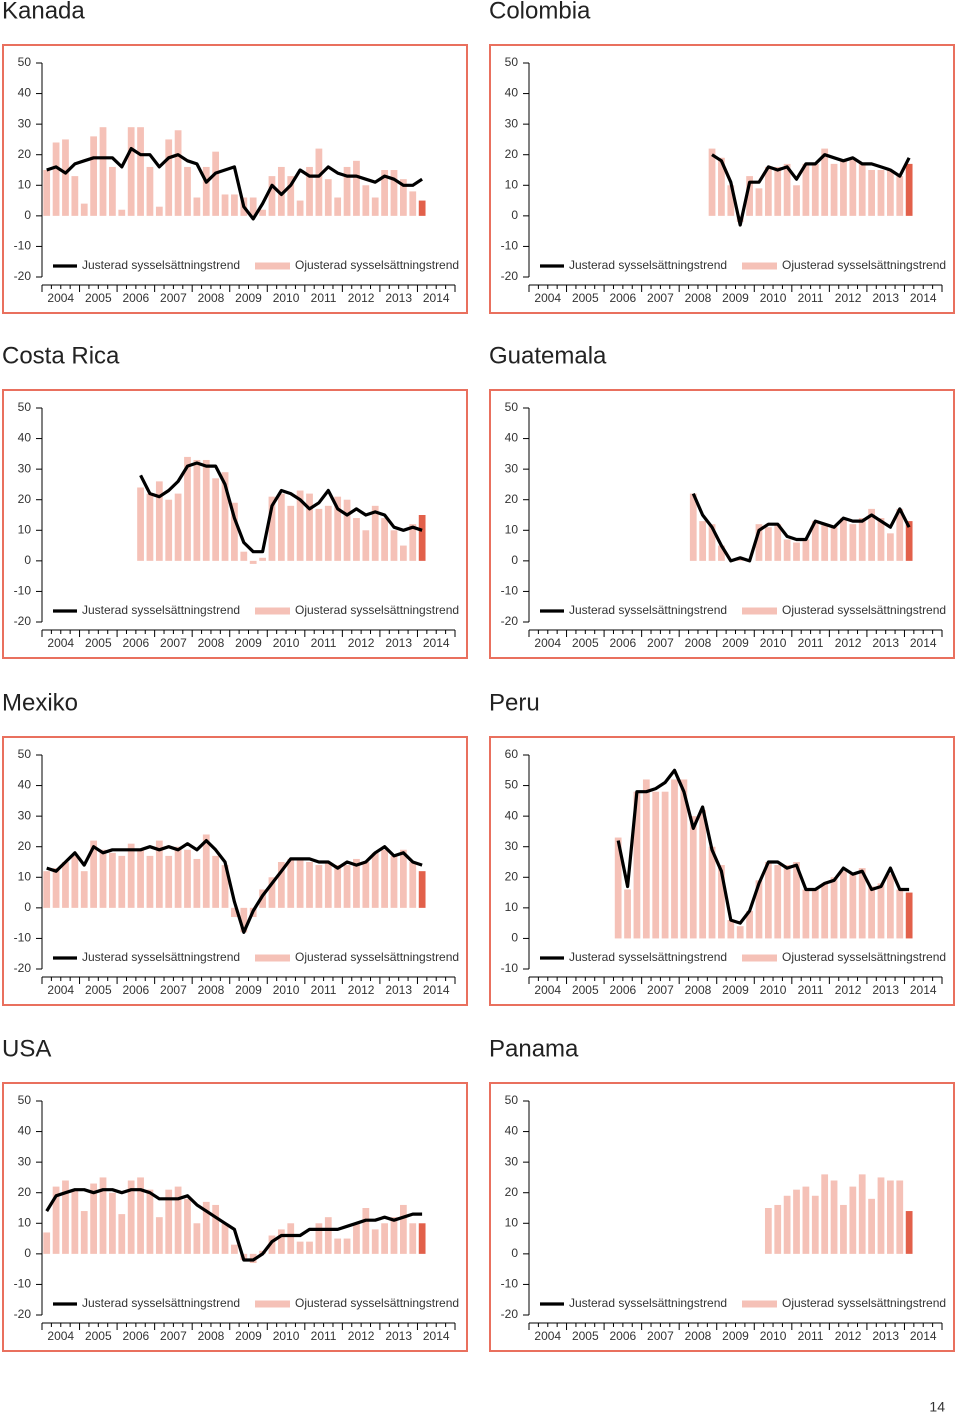 The height and width of the screenshot is (1416, 960). I want to click on x-tick-label: 2004, so click(547, 643).